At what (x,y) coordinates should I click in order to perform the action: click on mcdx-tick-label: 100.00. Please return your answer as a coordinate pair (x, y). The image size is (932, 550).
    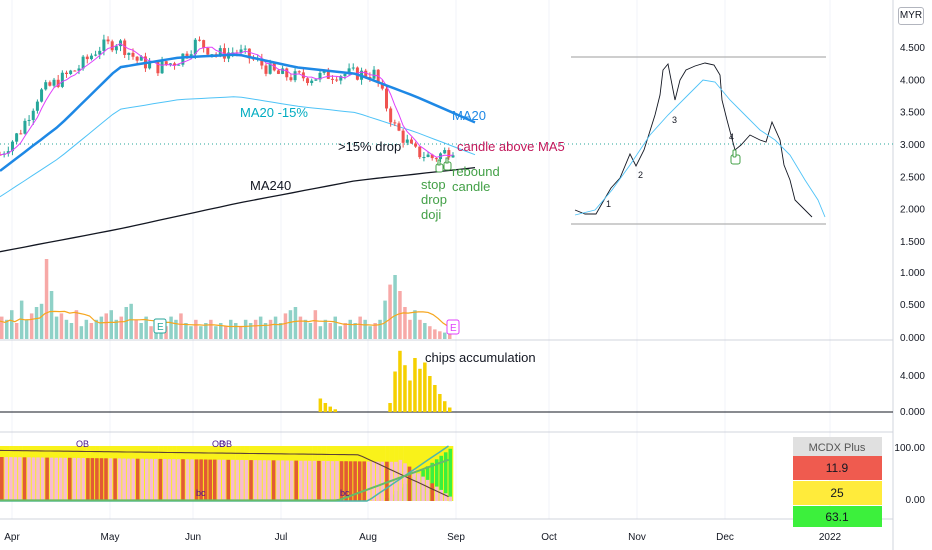
    Looking at the image, I should click on (909, 448).